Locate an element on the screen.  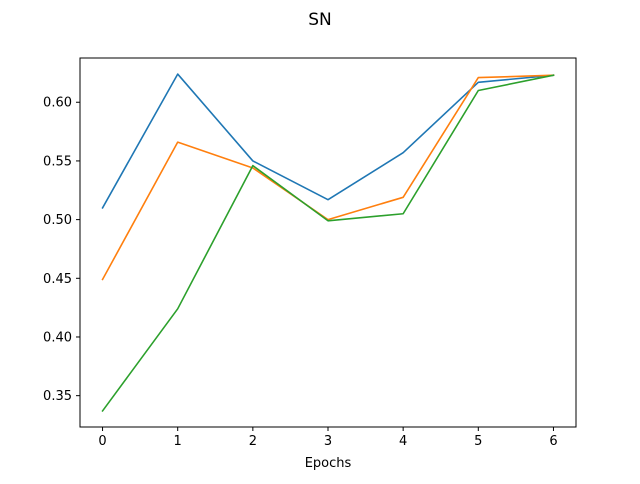
y-tick-label: 0.35 is located at coordinates (57, 396).